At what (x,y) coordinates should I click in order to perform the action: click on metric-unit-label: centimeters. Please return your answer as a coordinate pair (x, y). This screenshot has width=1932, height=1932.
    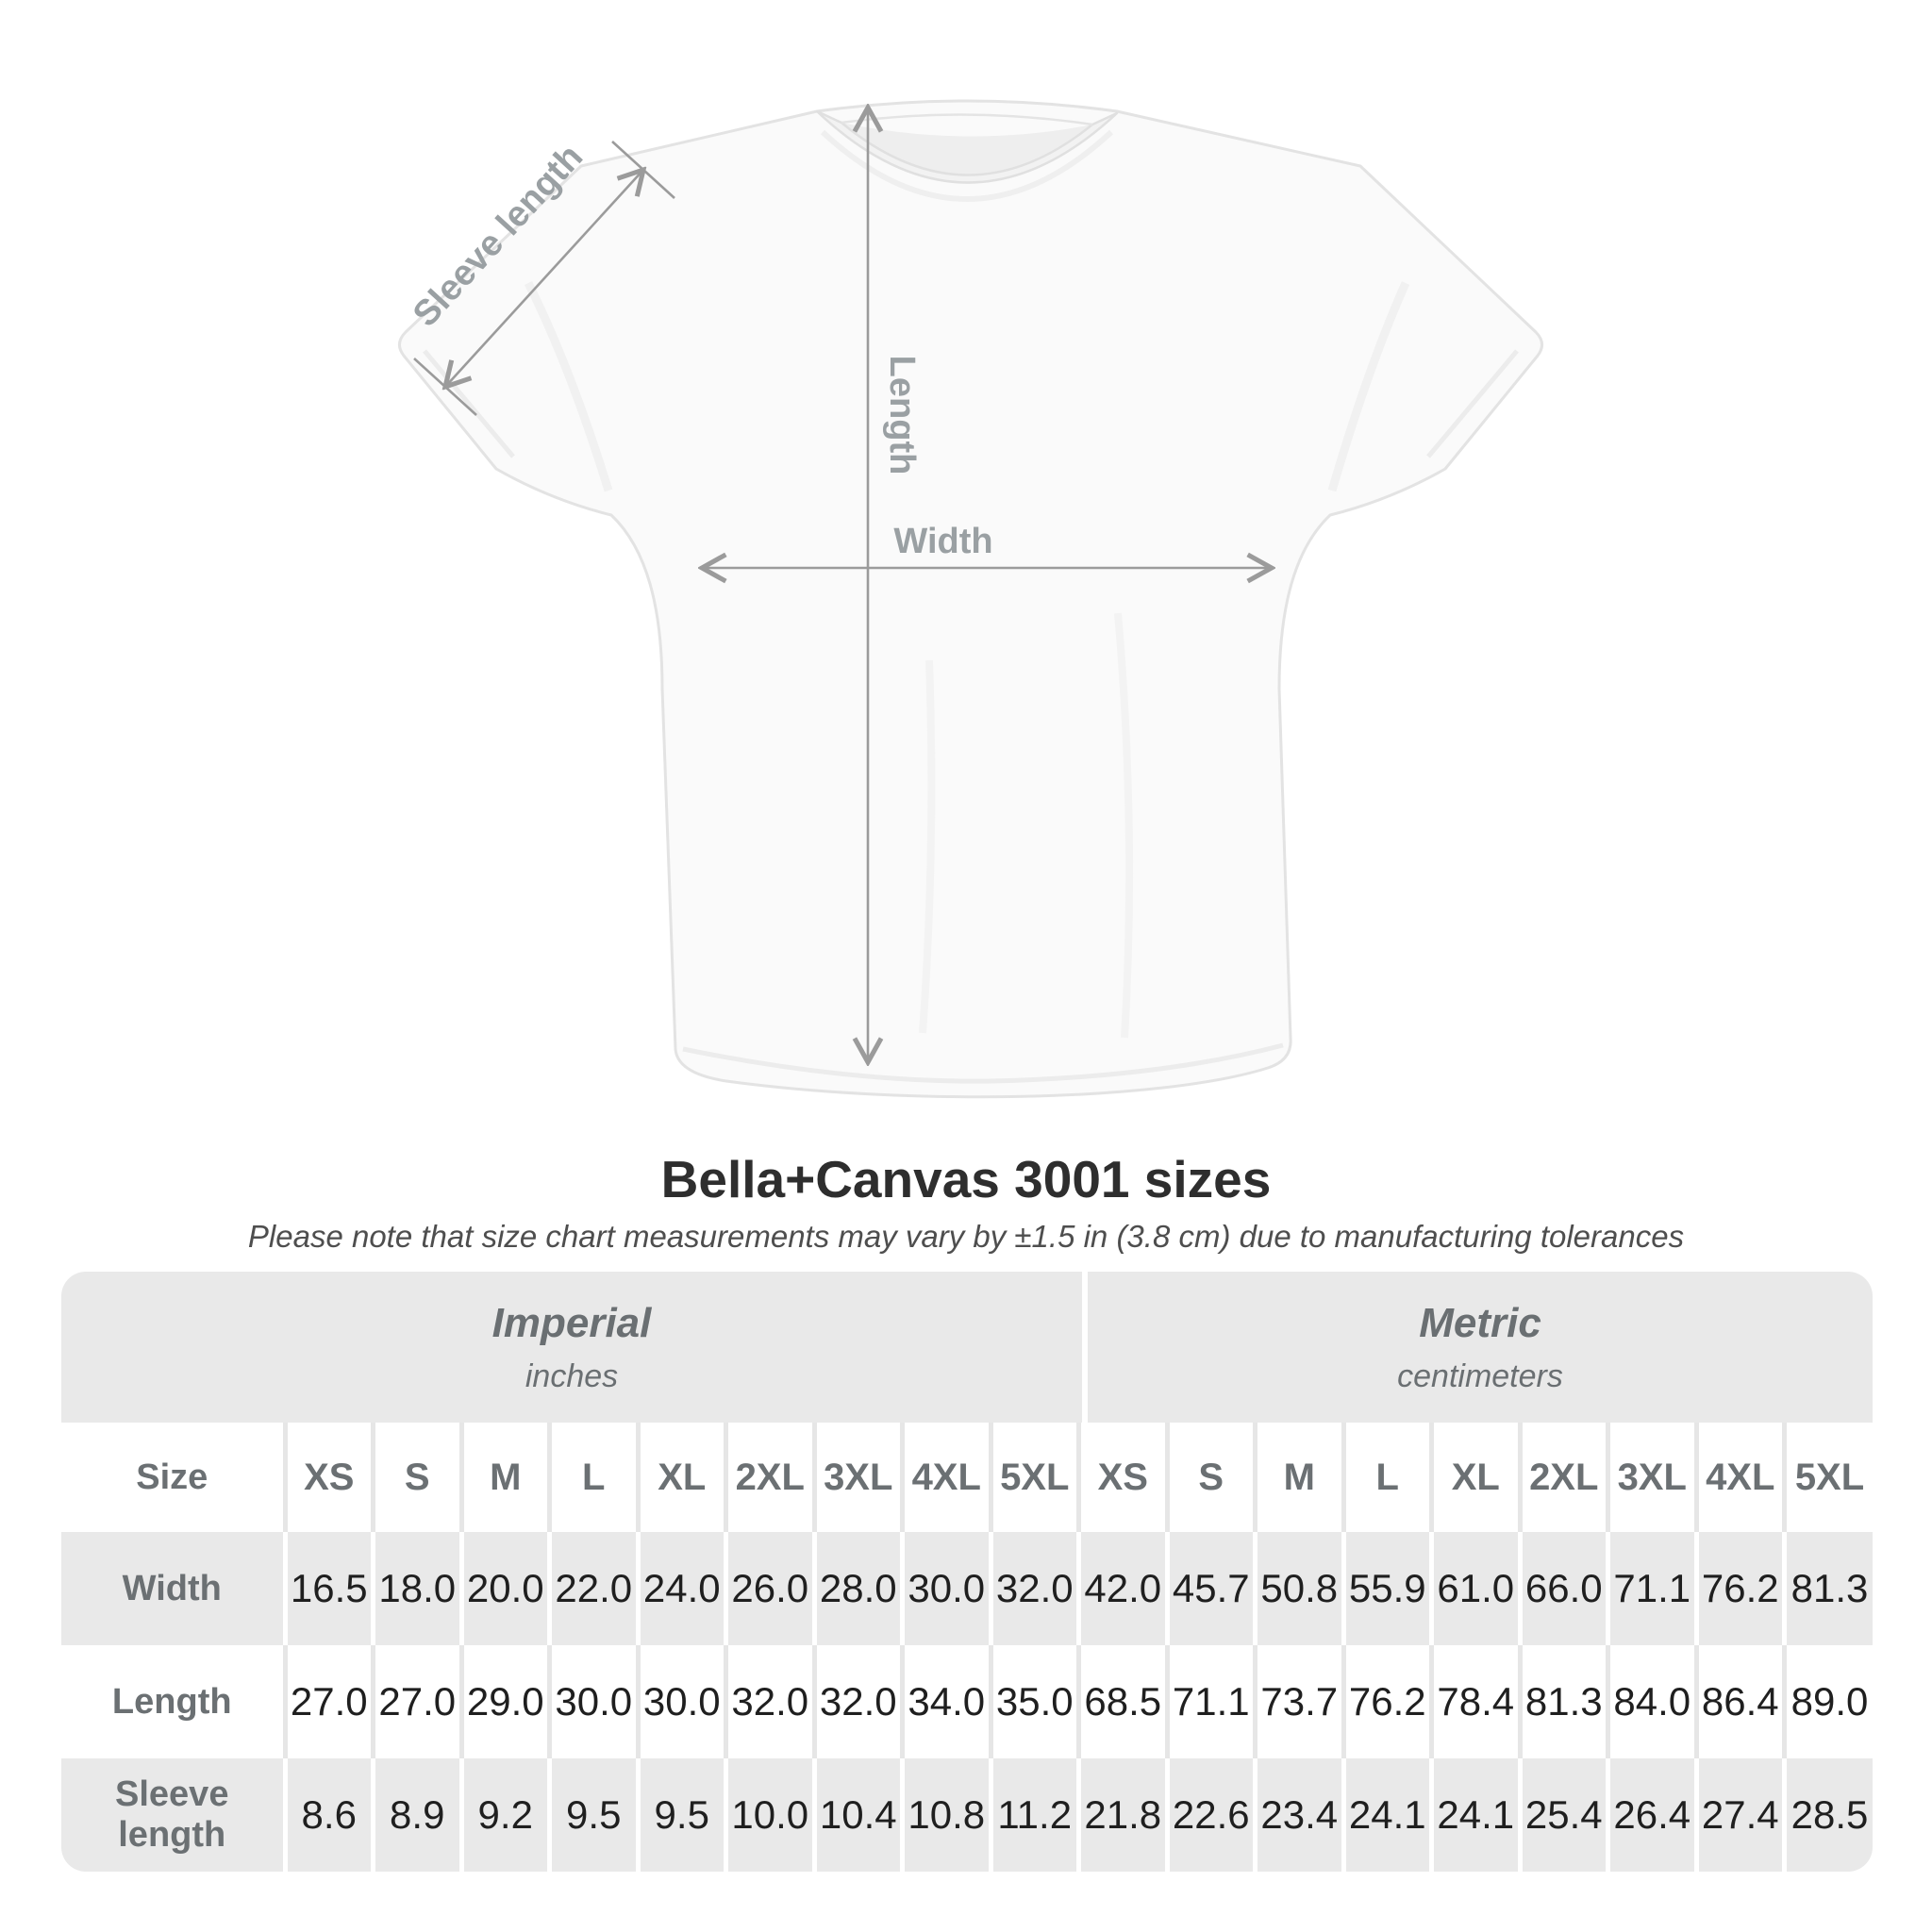
    Looking at the image, I should click on (1480, 1375).